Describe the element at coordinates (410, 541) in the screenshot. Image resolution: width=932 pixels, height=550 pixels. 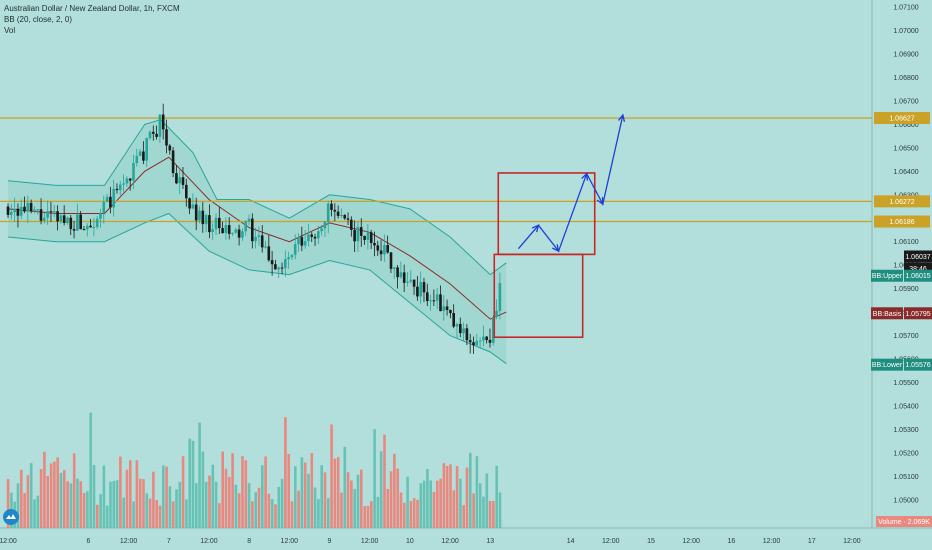
I see `time-tick-label: 10` at that location.